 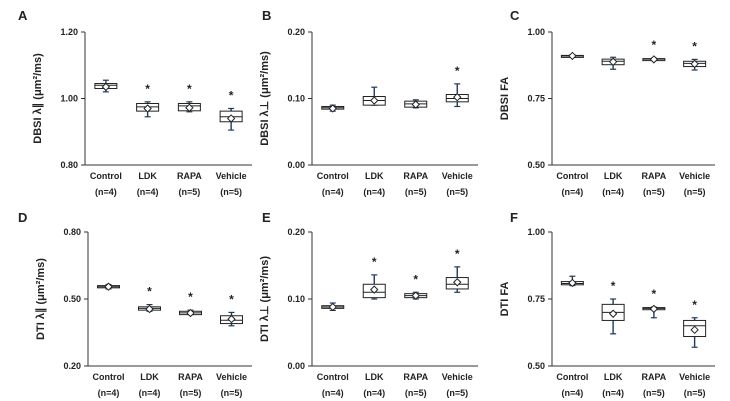 What do you see at coordinates (514, 217) in the screenshot?
I see `panel-letter: F` at bounding box center [514, 217].